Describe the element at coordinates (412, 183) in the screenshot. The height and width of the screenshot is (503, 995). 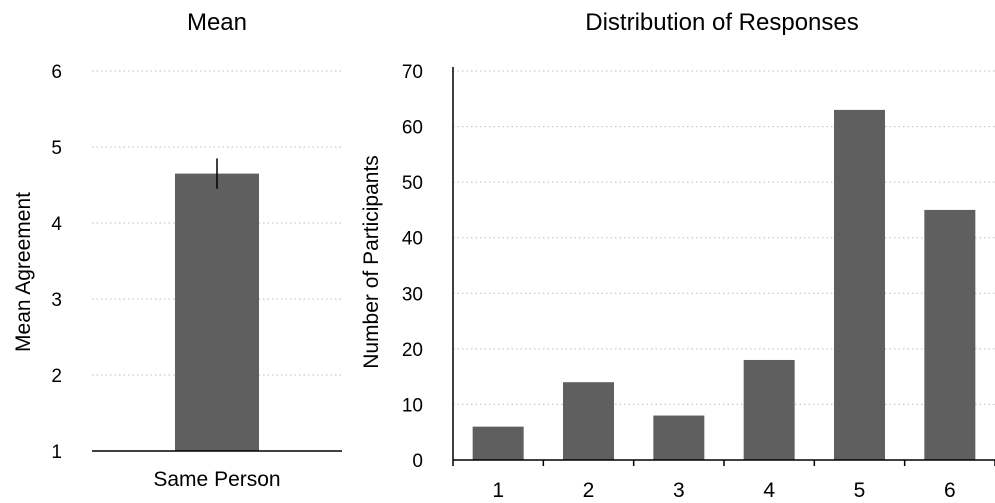
I see `distribution-chart-y-tick-label: 50` at that location.